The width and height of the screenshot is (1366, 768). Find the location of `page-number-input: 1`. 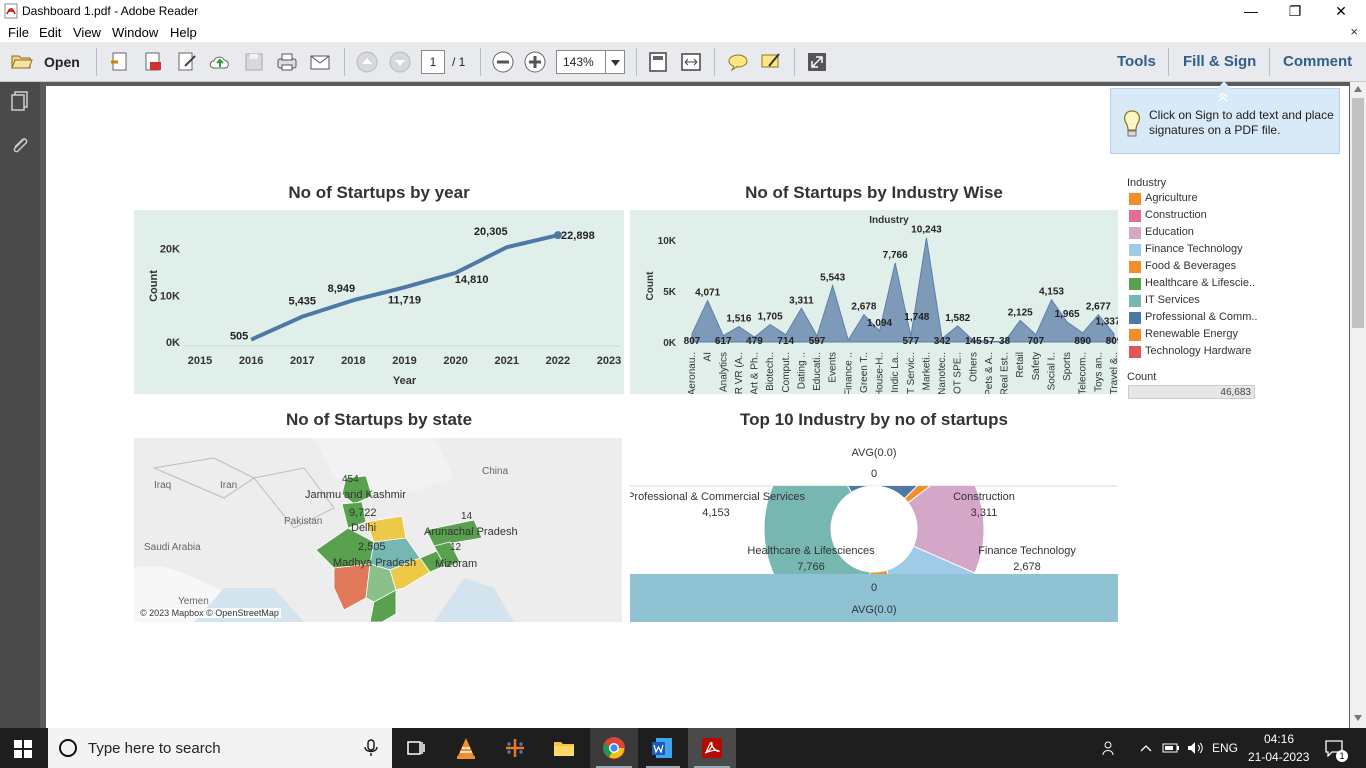

page-number-input: 1 is located at coordinates (433, 62).